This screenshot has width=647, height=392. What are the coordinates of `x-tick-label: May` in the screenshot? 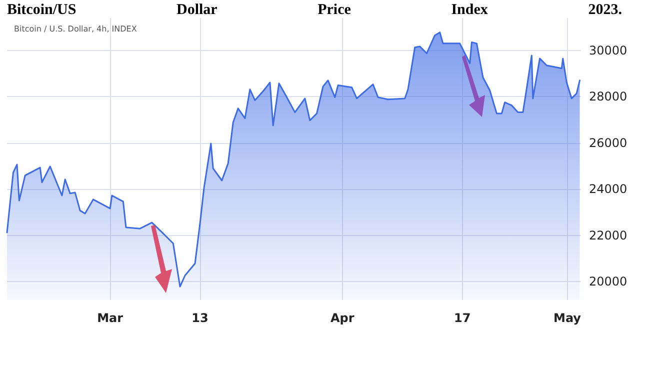 It's located at (568, 318).